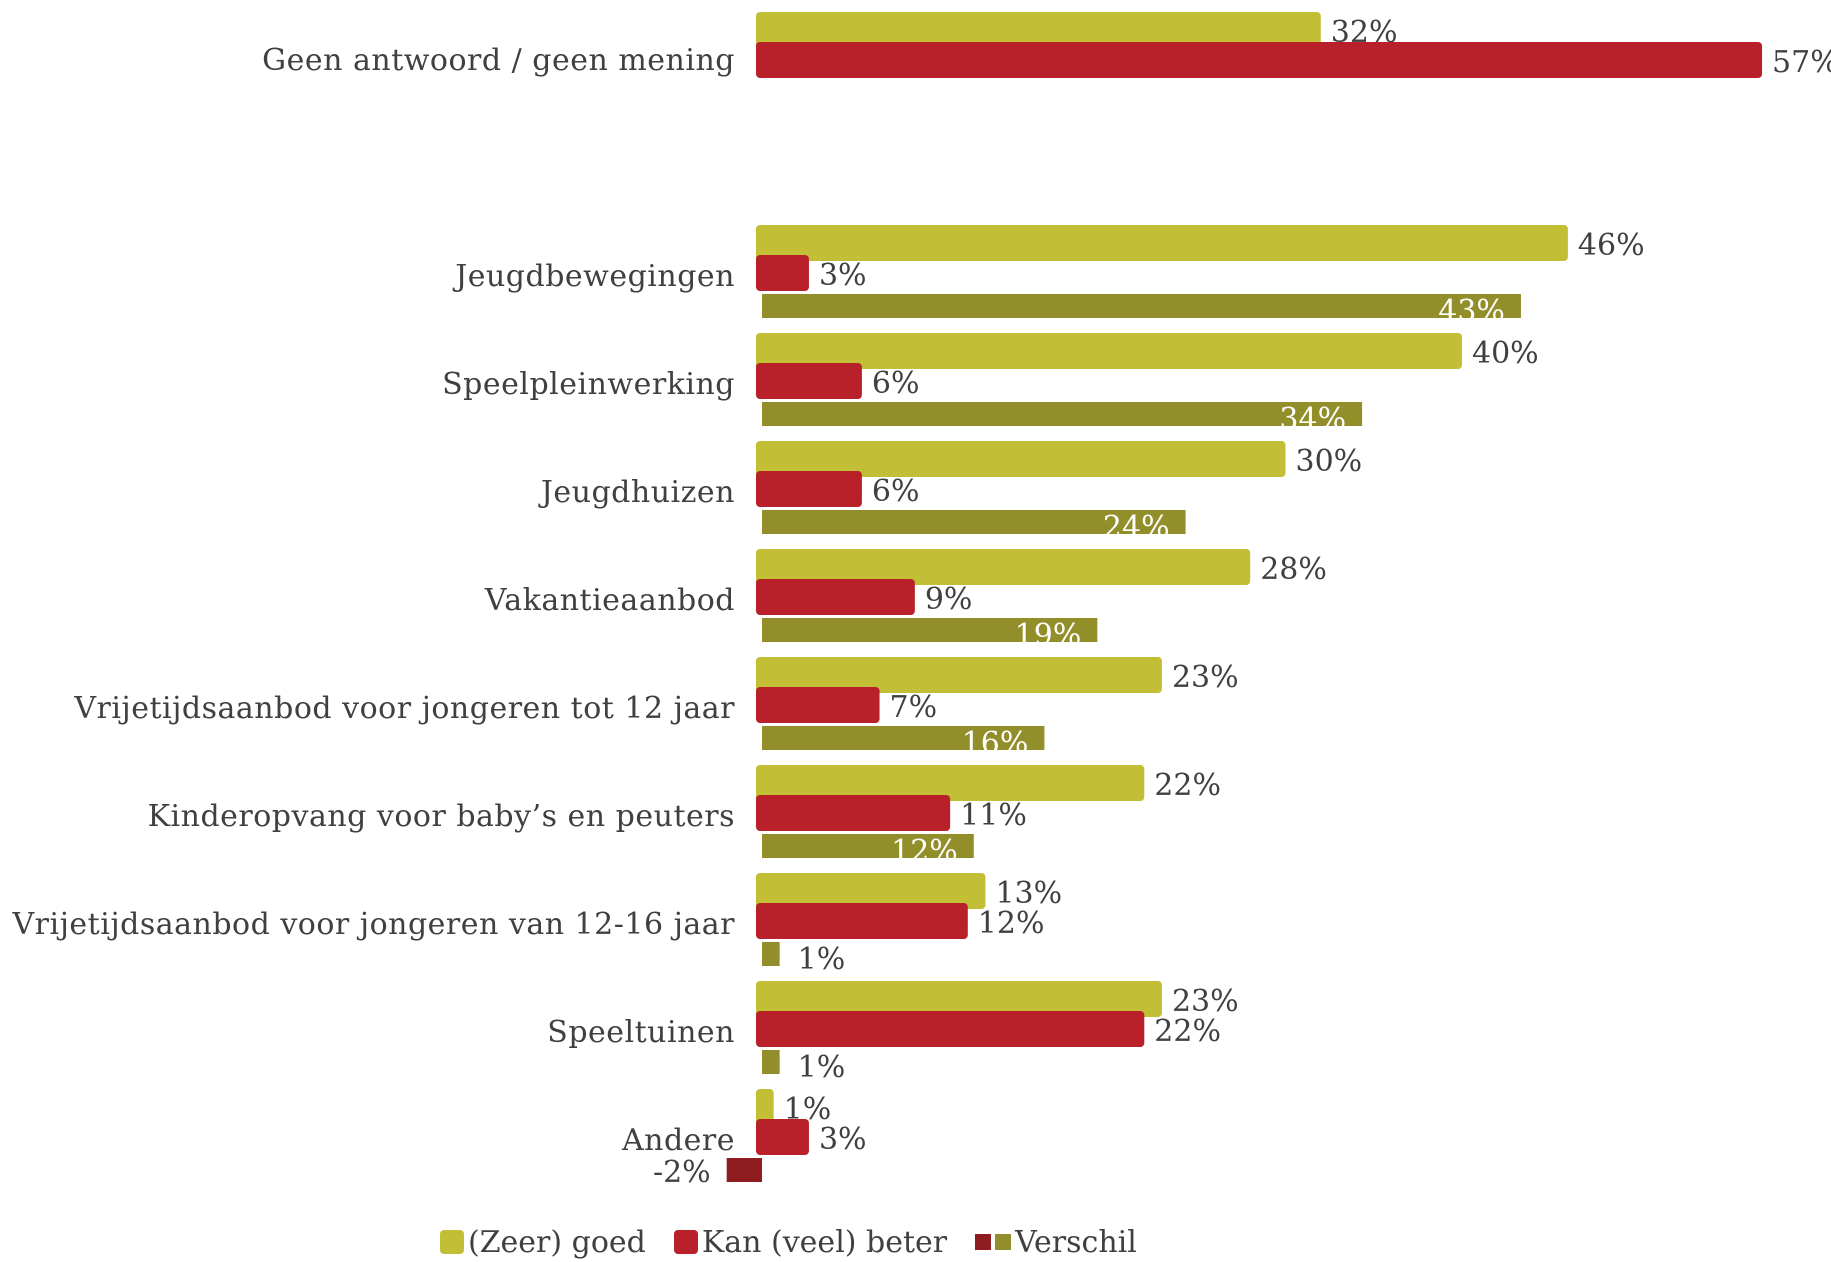 The image size is (1831, 1262). What do you see at coordinates (1048, 635) in the screenshot?
I see `value-label-verschil: 19%` at bounding box center [1048, 635].